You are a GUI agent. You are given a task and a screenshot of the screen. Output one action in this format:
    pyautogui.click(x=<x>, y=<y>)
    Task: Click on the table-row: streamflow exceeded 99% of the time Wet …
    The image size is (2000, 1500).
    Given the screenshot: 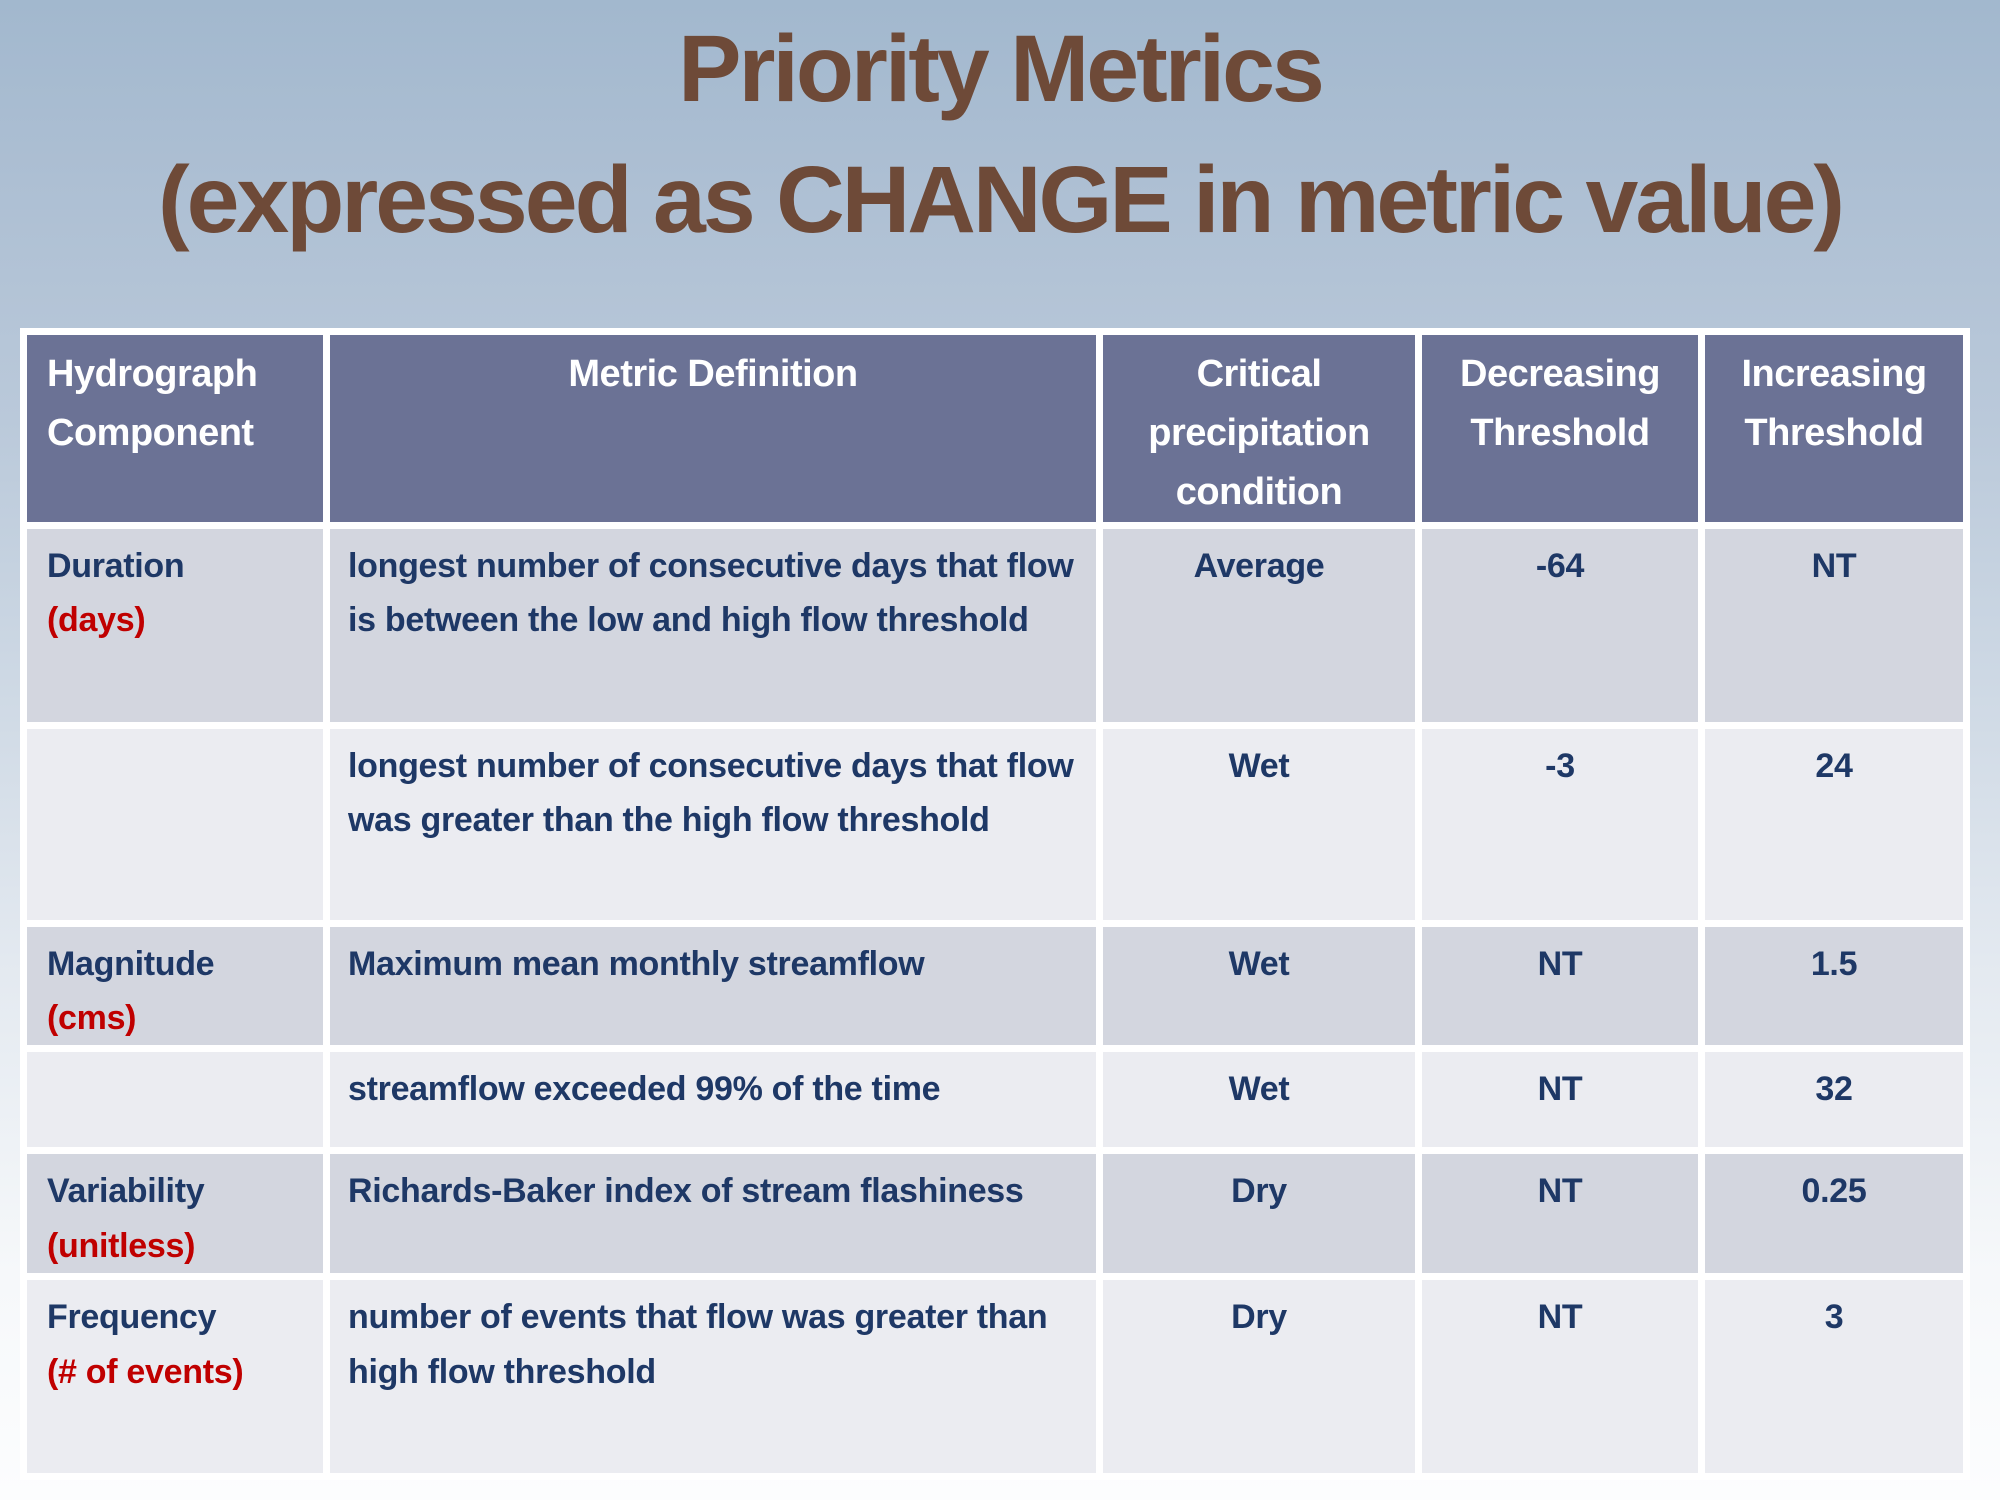 What is the action you would take?
    pyautogui.click(x=995, y=1100)
    